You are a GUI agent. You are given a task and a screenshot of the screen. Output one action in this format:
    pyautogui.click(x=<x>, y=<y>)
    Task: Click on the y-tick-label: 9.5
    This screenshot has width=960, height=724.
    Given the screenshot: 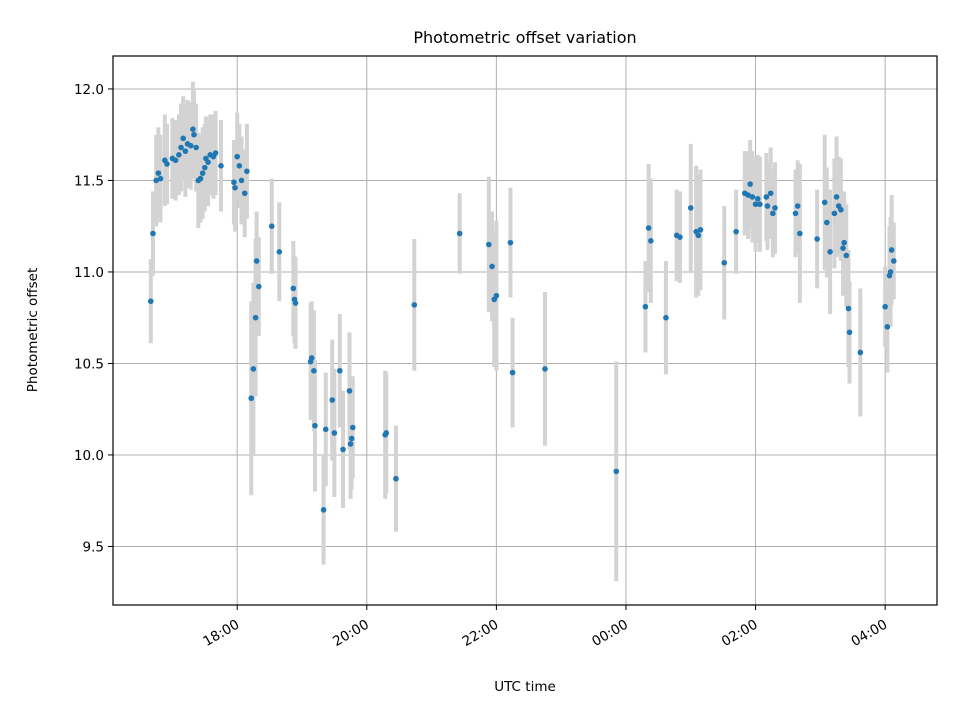 What is the action you would take?
    pyautogui.click(x=93, y=547)
    